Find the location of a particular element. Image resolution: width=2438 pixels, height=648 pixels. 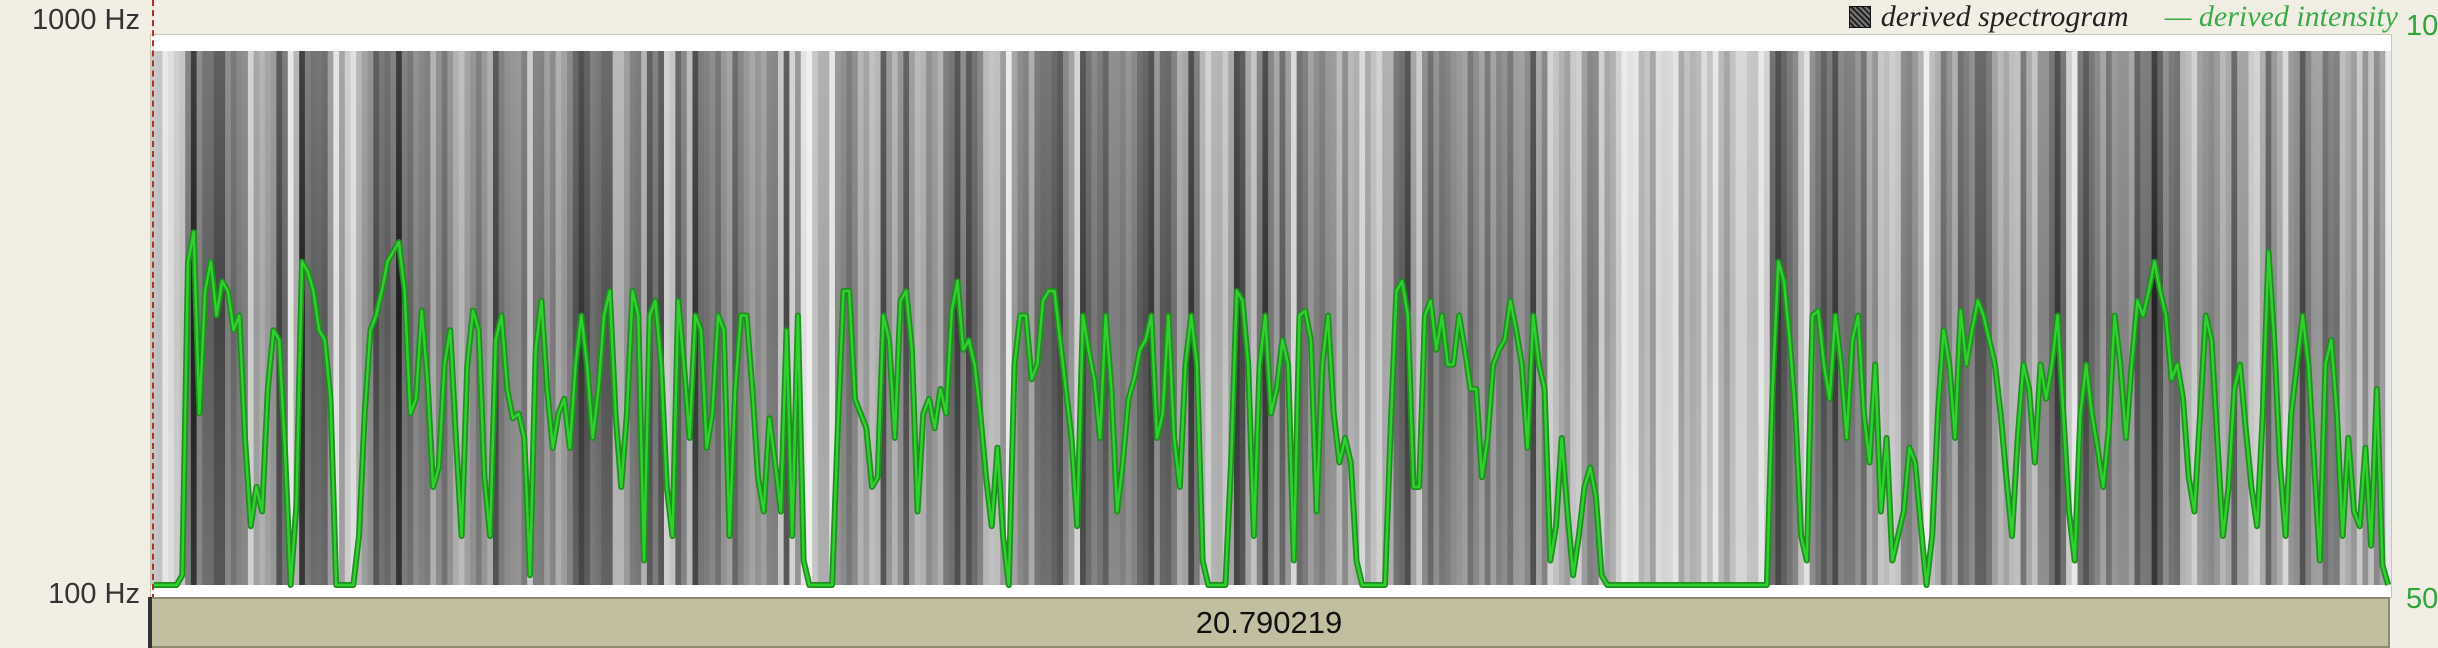

selection-duration-value: 20.790219 is located at coordinates (1269, 622).